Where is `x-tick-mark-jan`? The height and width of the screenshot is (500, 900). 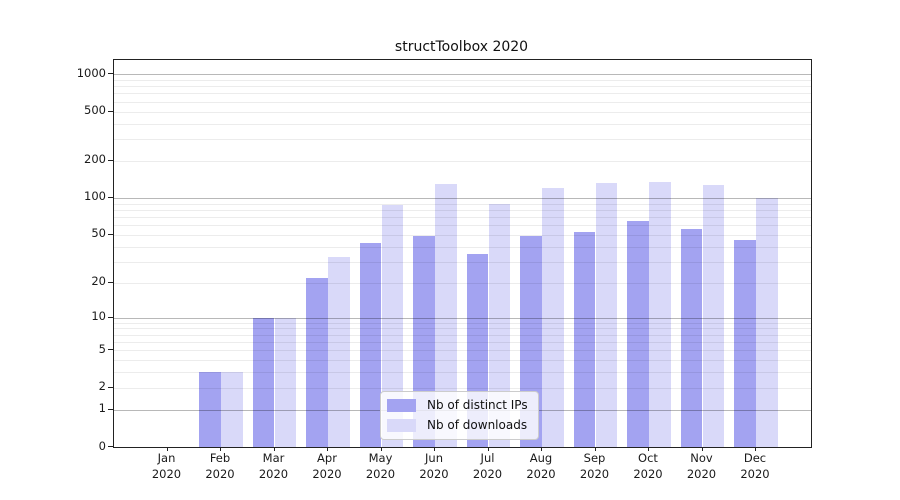
x-tick-mark-jan is located at coordinates (167, 449).